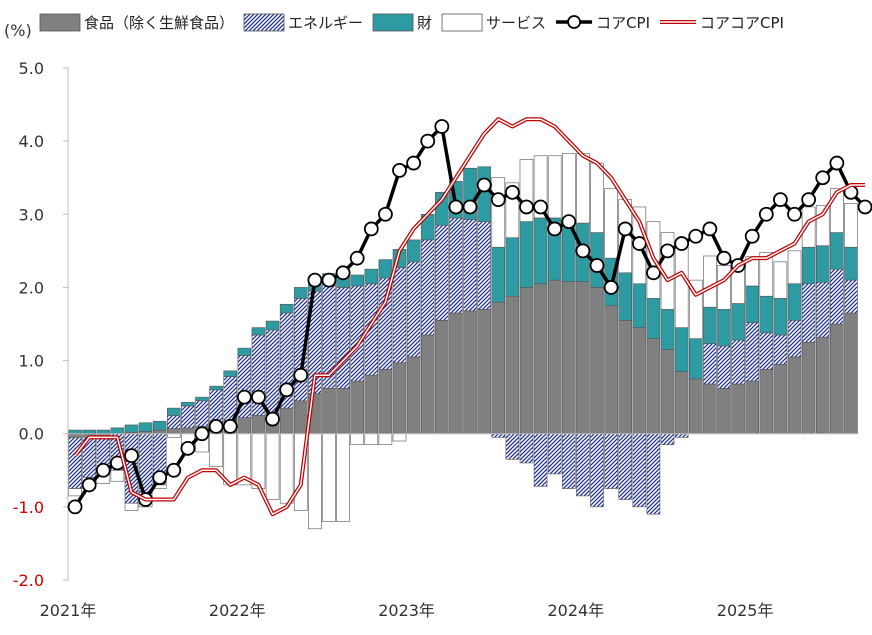 The height and width of the screenshot is (635, 872). I want to click on legend-item: コアCPI, so click(603, 23).